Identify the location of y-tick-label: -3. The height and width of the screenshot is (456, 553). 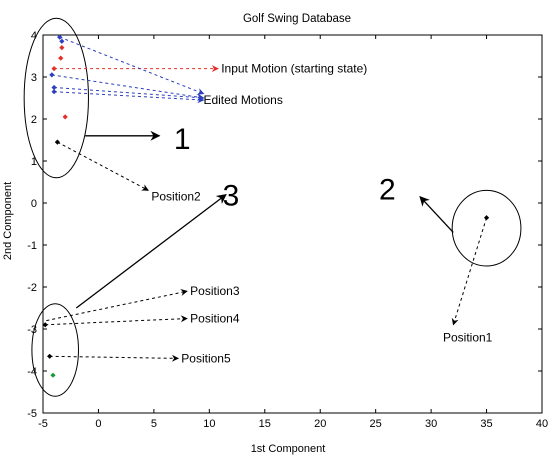
(32, 330).